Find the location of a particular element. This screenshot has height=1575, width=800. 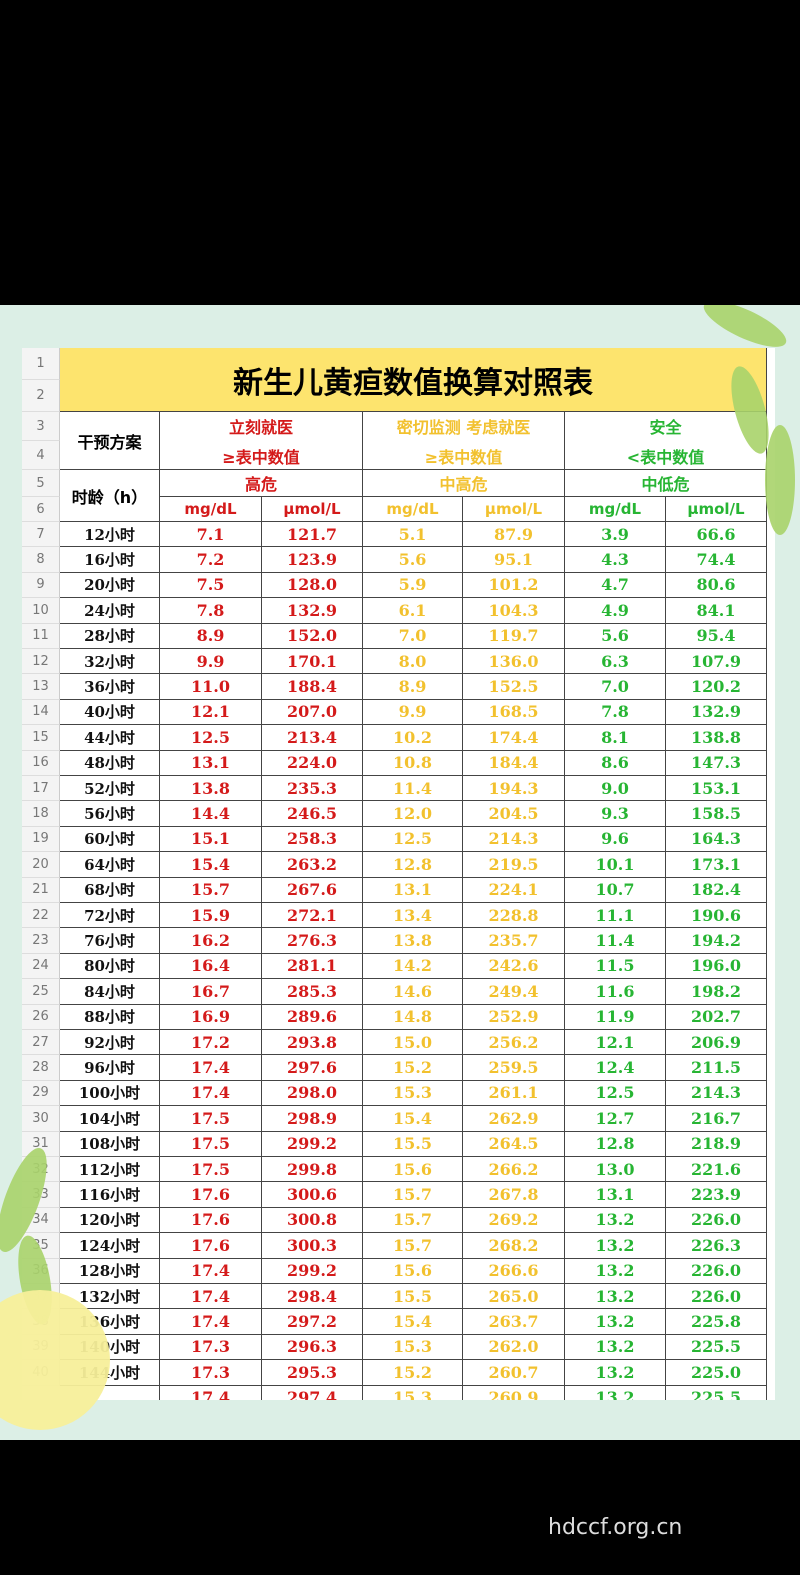

value-cell: 226.0 is located at coordinates (716, 1220).